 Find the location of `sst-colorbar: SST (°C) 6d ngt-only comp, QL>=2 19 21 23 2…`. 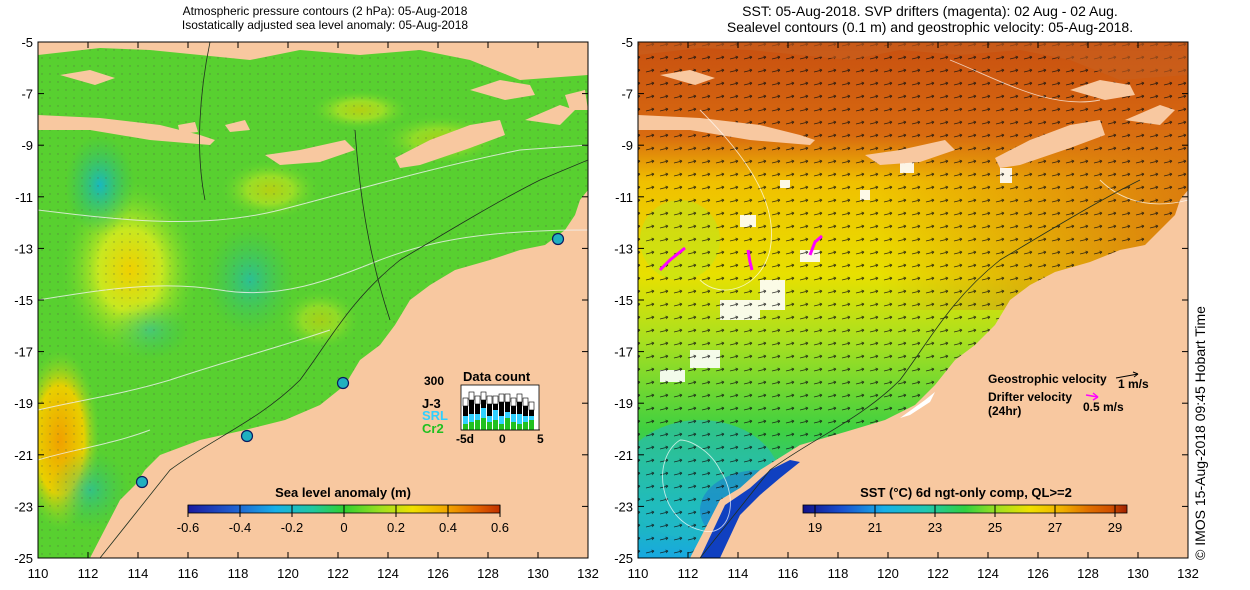

sst-colorbar: SST (°C) 6d ngt-only comp, QL>=2 19 21 23 2… is located at coordinates (965, 510).